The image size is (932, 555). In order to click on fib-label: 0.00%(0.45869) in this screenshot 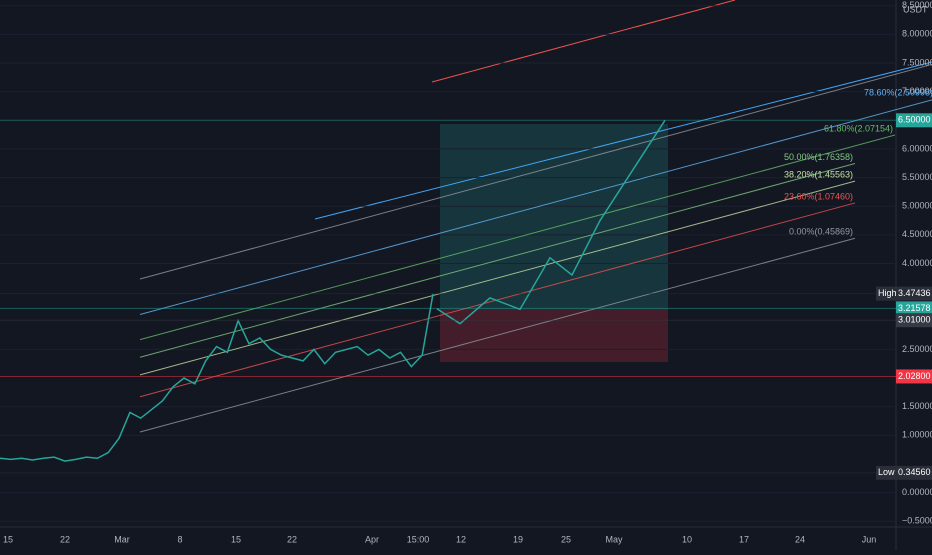, I will do `click(821, 232)`.